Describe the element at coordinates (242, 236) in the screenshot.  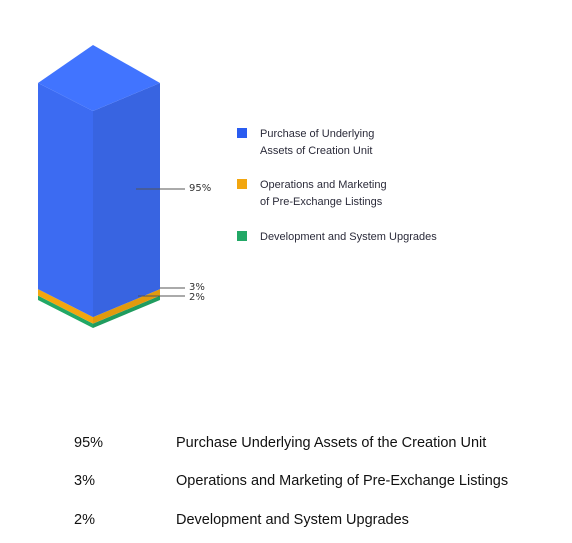
I see `legend-swatch-development` at that location.